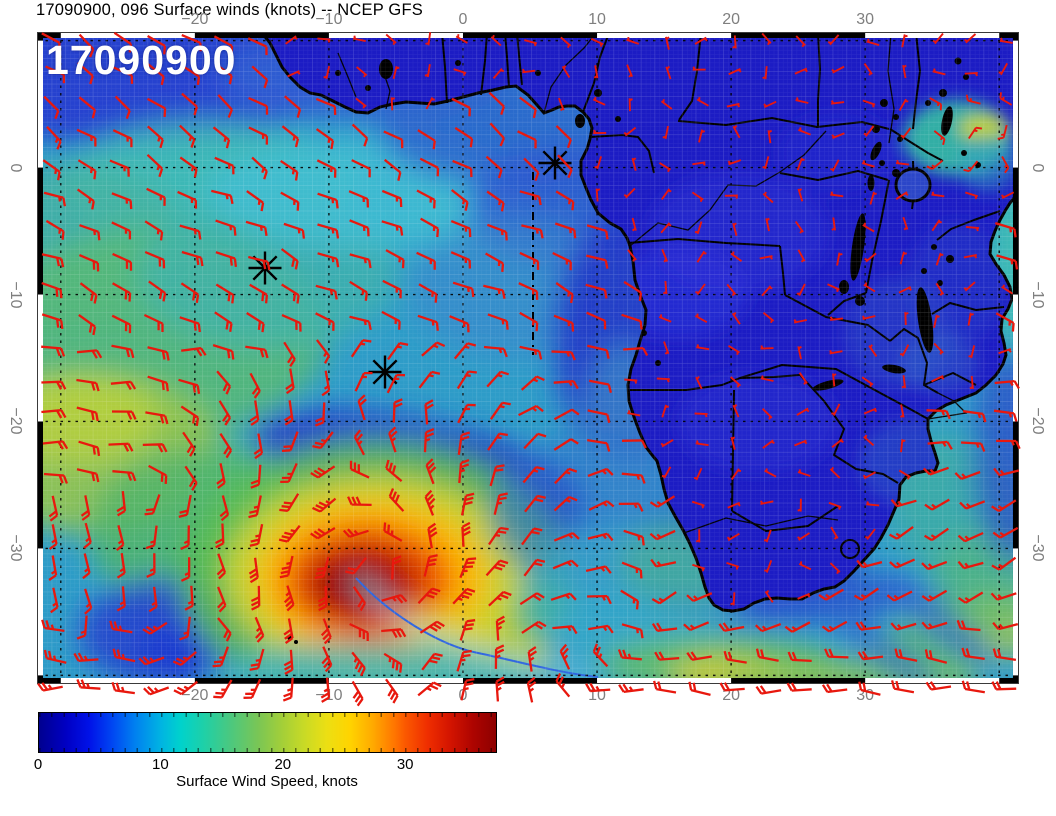 Image resolution: width=1056 pixels, height=816 pixels. What do you see at coordinates (385, 372) in the screenshot?
I see `star-marker` at bounding box center [385, 372].